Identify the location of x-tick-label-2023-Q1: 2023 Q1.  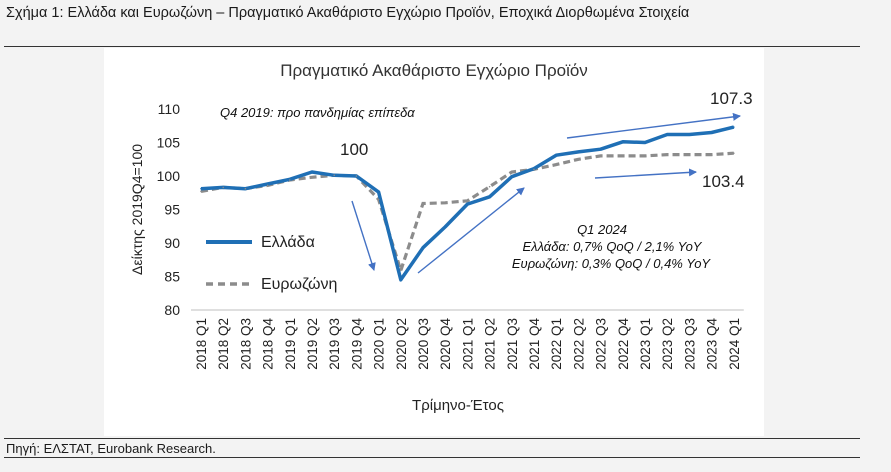
(645, 344).